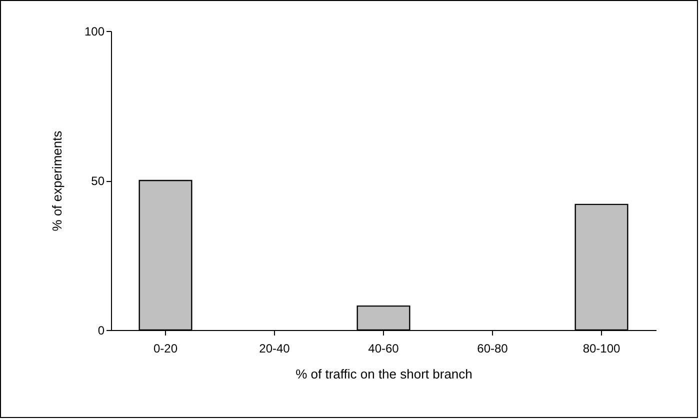  Describe the element at coordinates (98, 181) in the screenshot. I see `y-tick-label: 50` at that location.